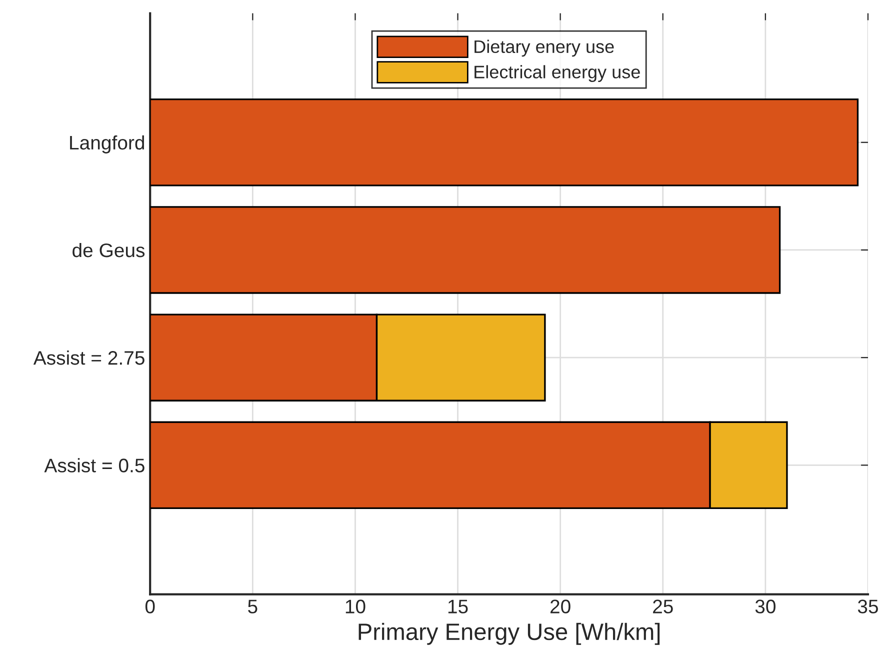 Image resolution: width=883 pixels, height=664 pixels. What do you see at coordinates (868, 607) in the screenshot?
I see `x-tick-label: 35` at bounding box center [868, 607].